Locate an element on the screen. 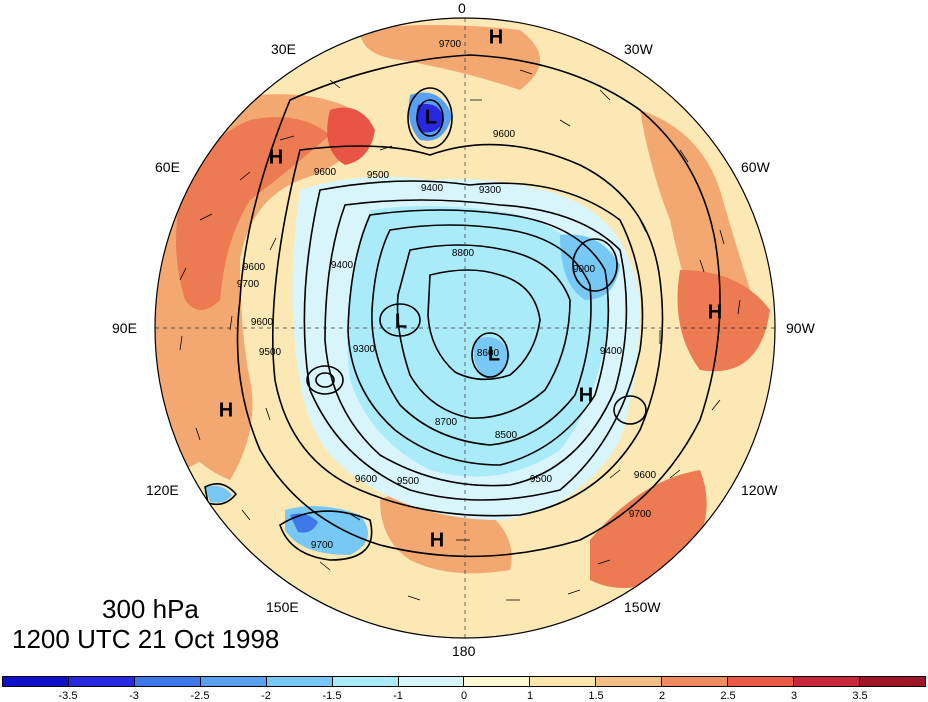 This screenshot has height=702, width=928. lon-label-120e: 120E is located at coordinates (162, 490).